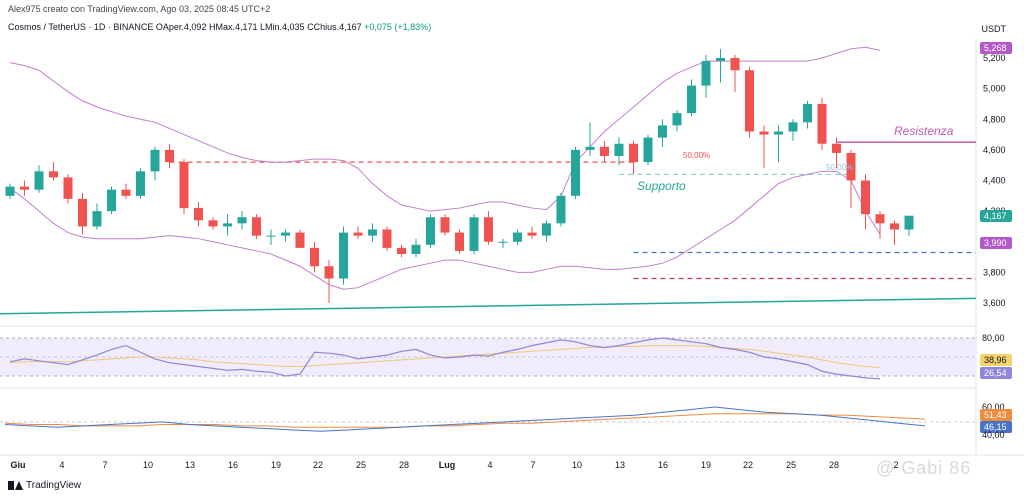 Image resolution: width=1024 pixels, height=497 pixels. What do you see at coordinates (184, 27) in the screenshot?
I see `open-value: Aper.4,092` at bounding box center [184, 27].